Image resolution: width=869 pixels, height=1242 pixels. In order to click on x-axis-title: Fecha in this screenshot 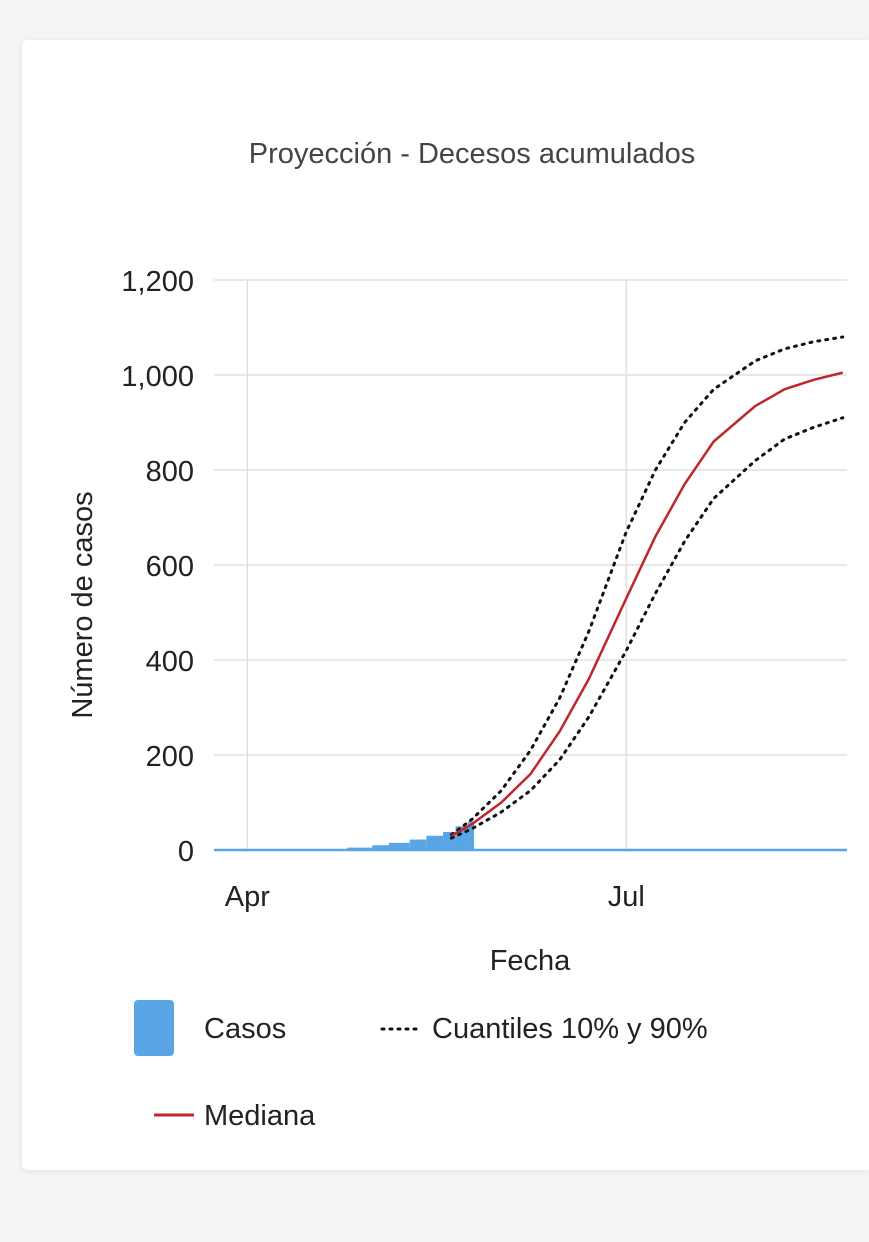, I will do `click(530, 961)`.